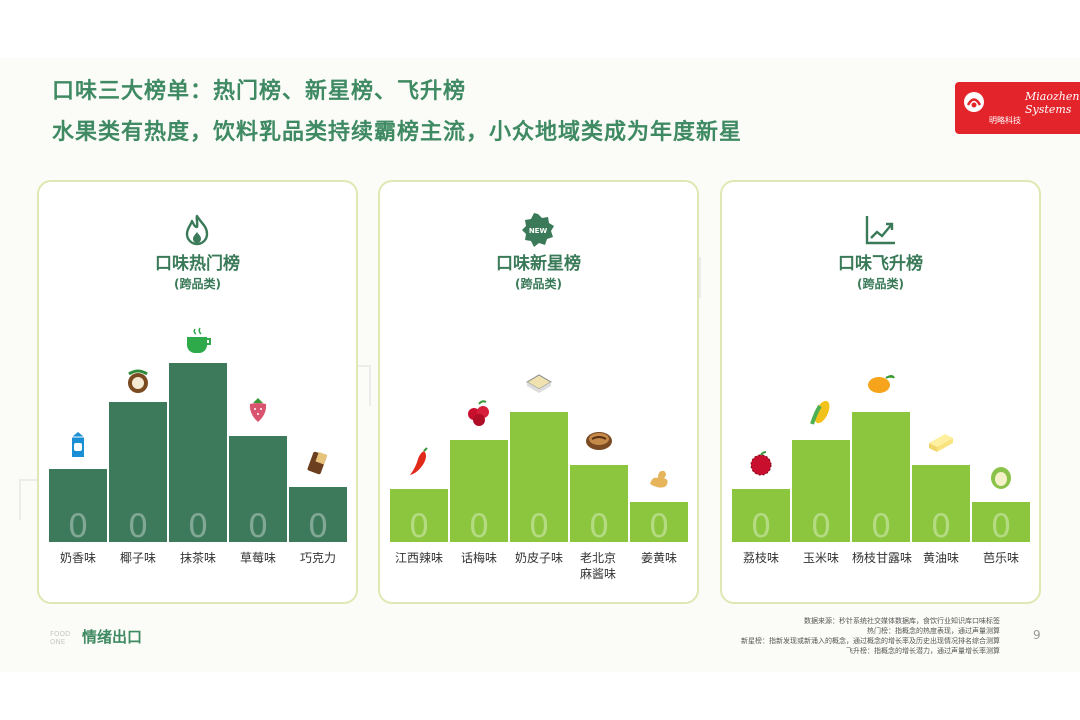  What do you see at coordinates (1037, 635) in the screenshot?
I see `page-number: 9` at bounding box center [1037, 635].